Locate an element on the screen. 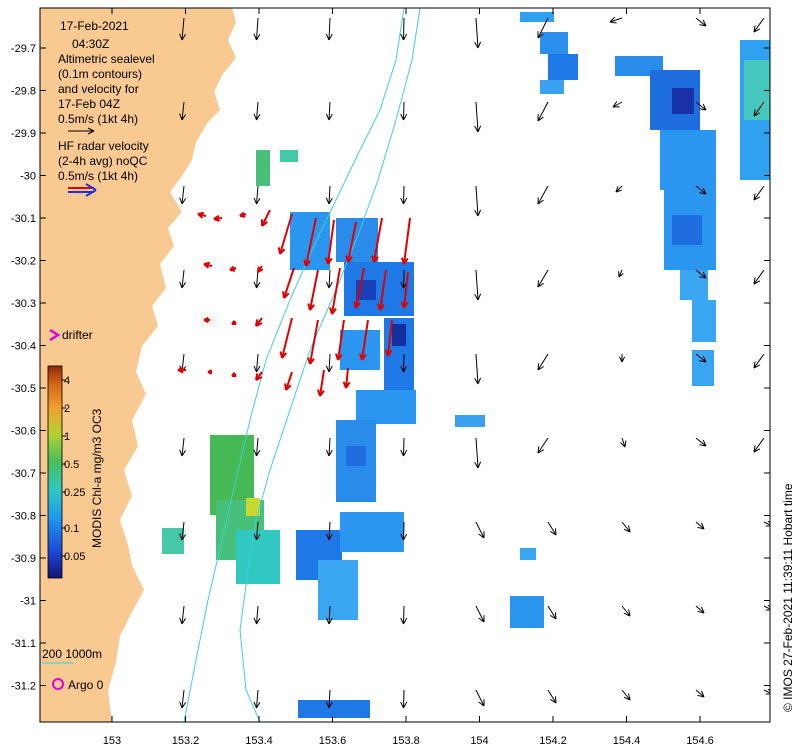 The height and width of the screenshot is (750, 800). altimetry-legend-line: 0.5m/s (1kt 4h) is located at coordinates (98, 119).